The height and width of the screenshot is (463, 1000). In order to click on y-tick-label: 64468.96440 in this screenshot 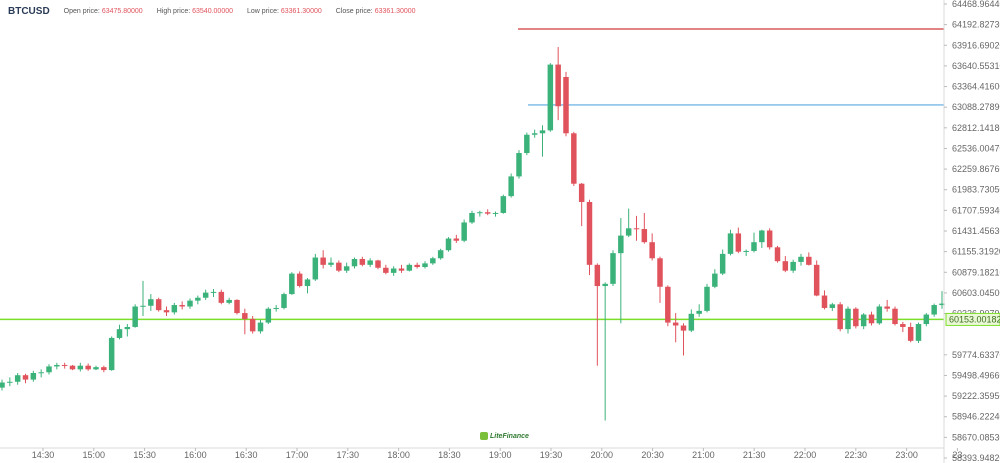, I will do `click(976, 4)`.